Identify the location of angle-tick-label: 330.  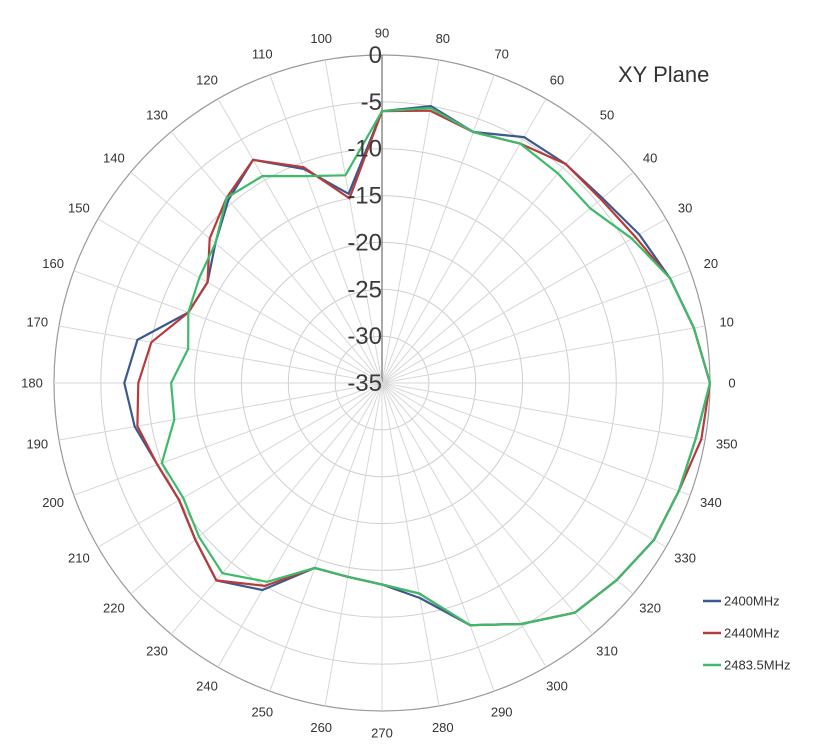
(685, 558).